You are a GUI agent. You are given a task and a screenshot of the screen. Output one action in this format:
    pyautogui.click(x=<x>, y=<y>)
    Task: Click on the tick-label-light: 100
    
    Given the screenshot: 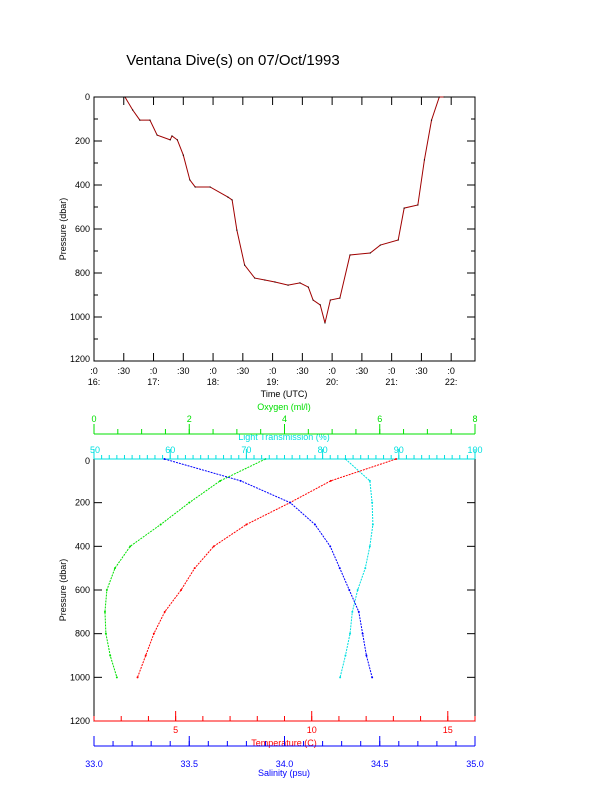 What is the action you would take?
    pyautogui.click(x=474, y=450)
    